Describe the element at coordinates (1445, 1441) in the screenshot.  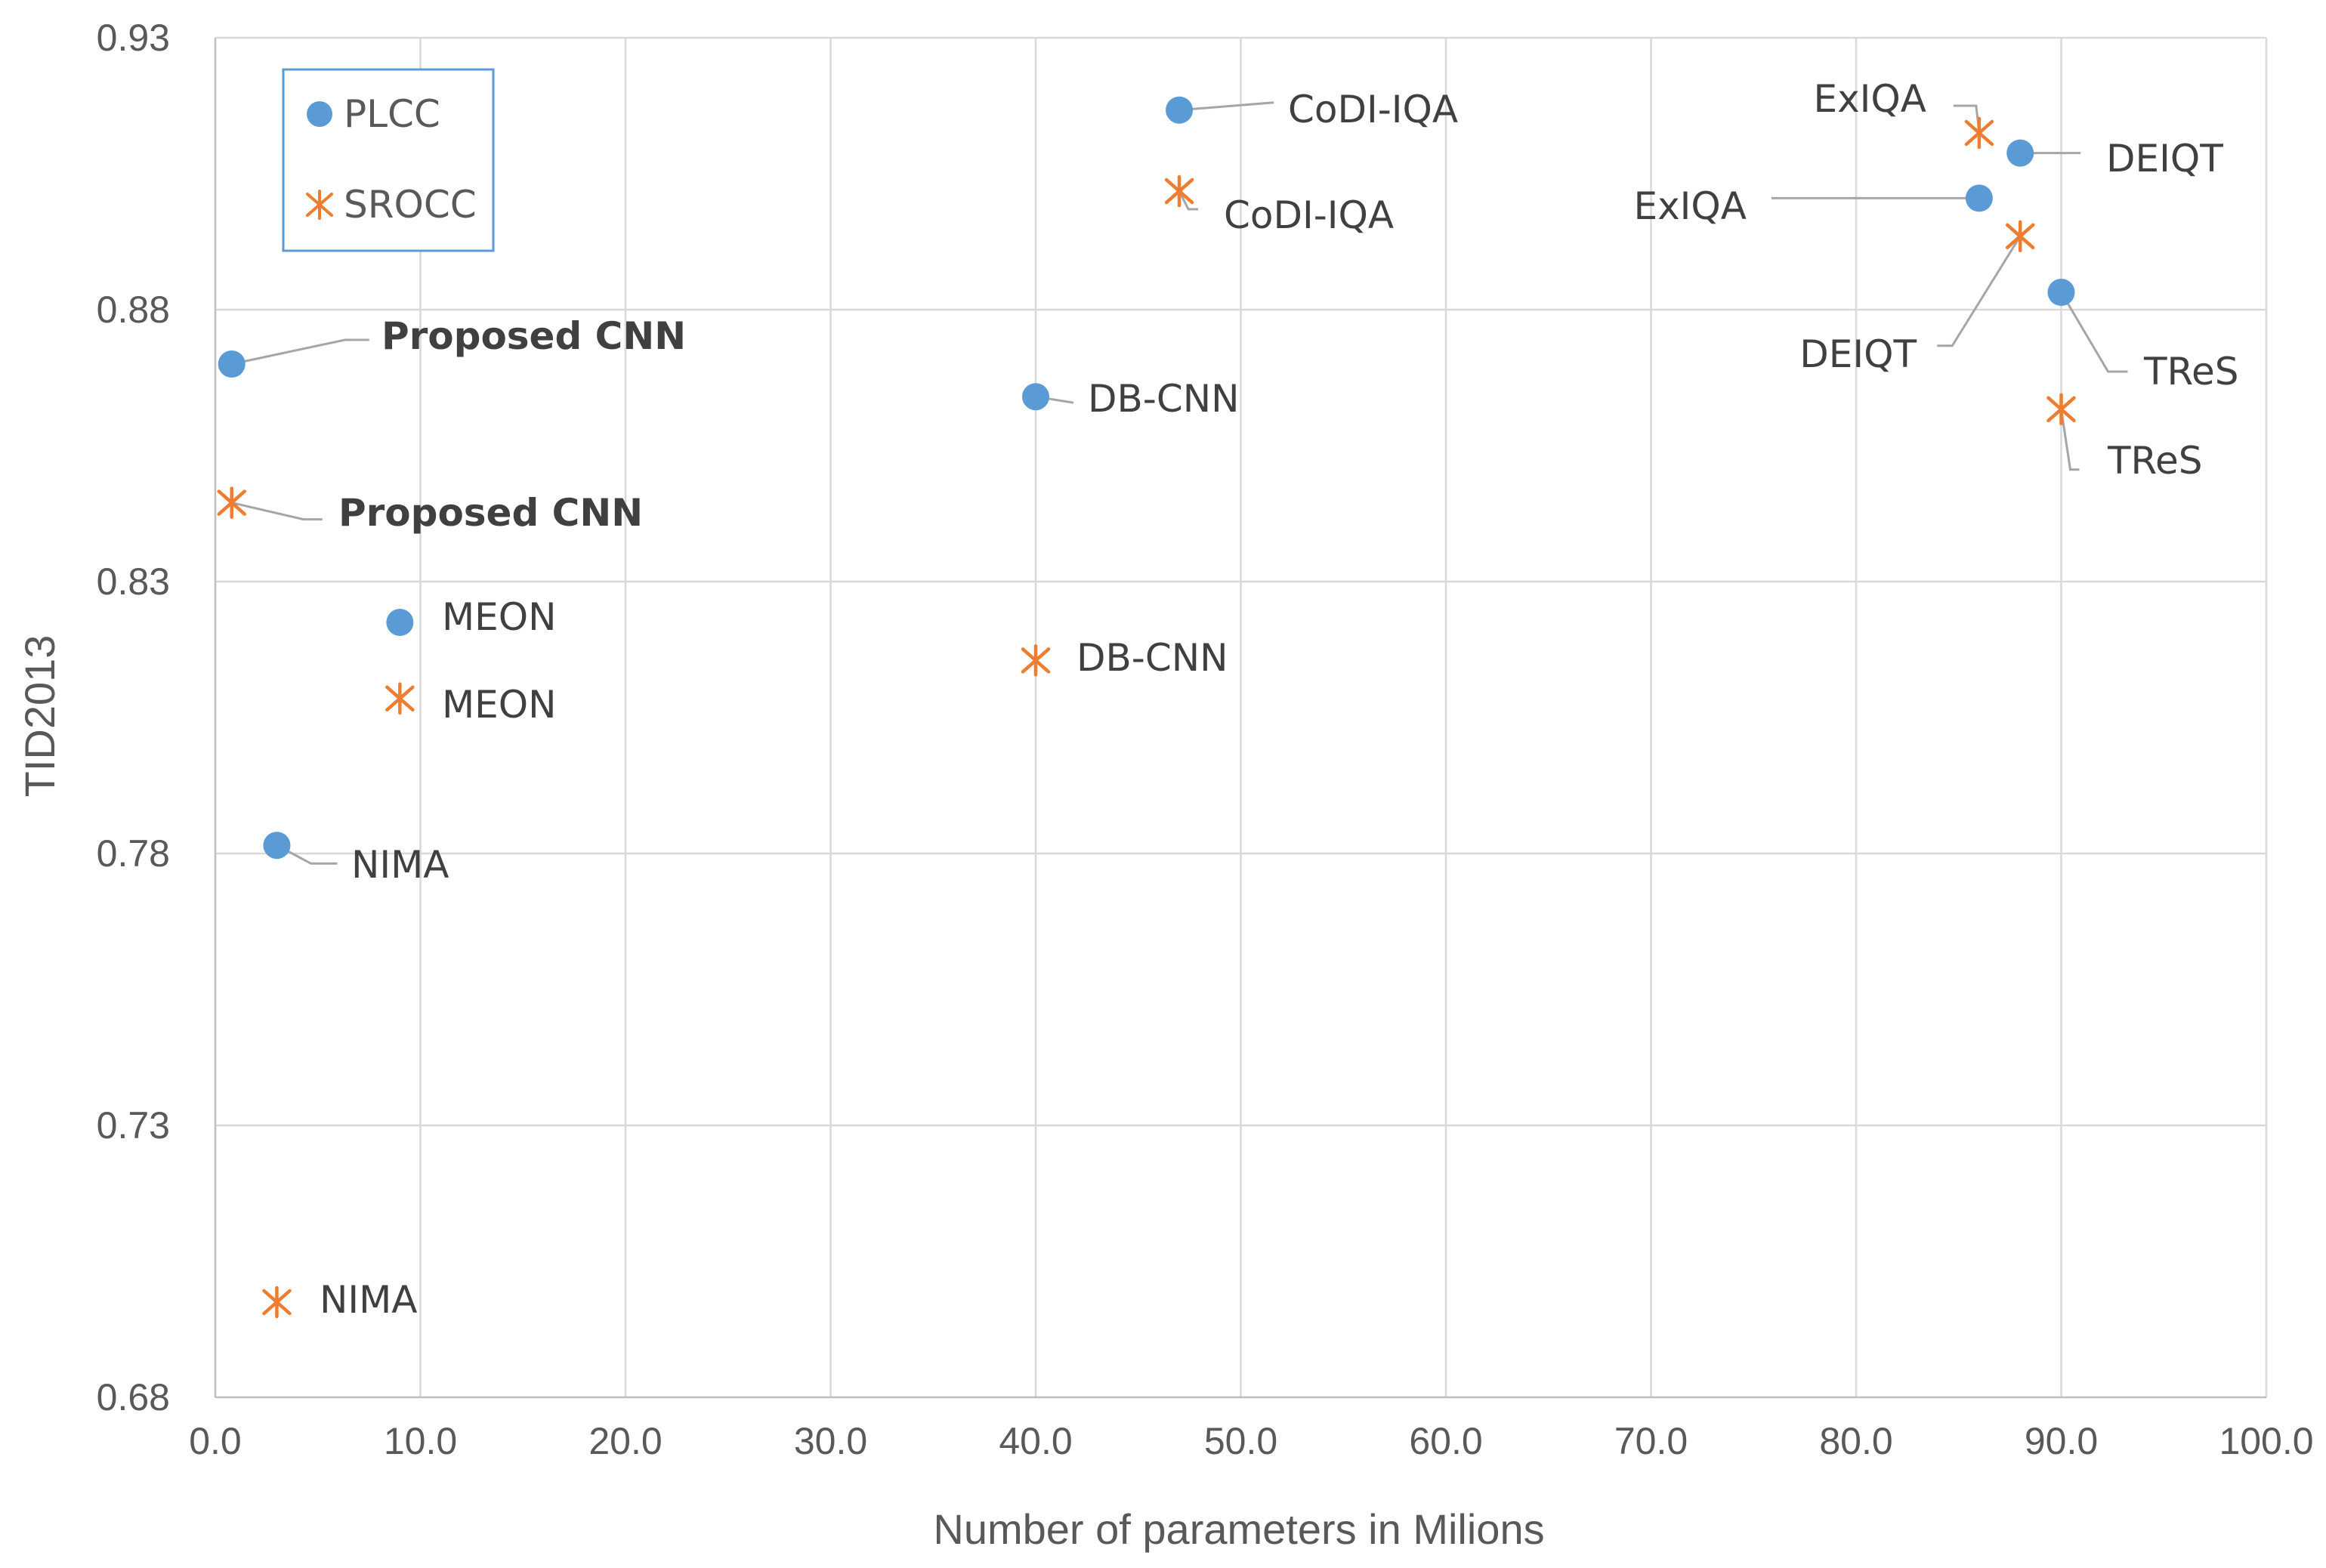
I see `x-tick-label: 60.0` at that location.